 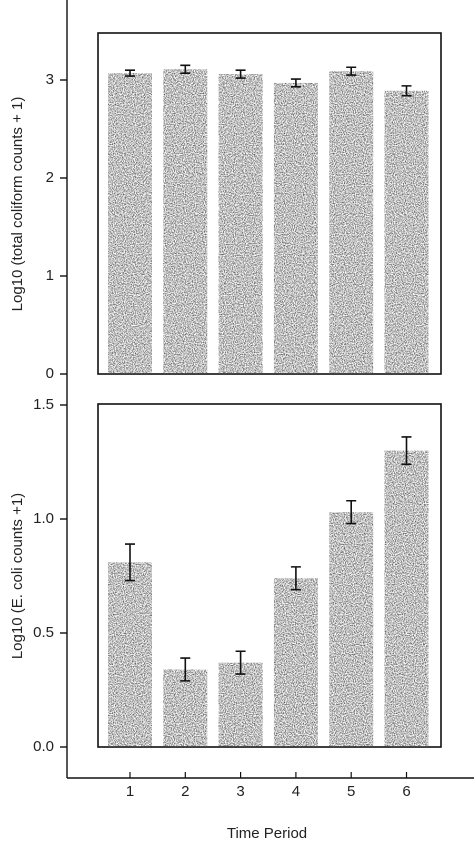 What do you see at coordinates (240, 791) in the screenshot?
I see `x-tick-label: 3` at bounding box center [240, 791].